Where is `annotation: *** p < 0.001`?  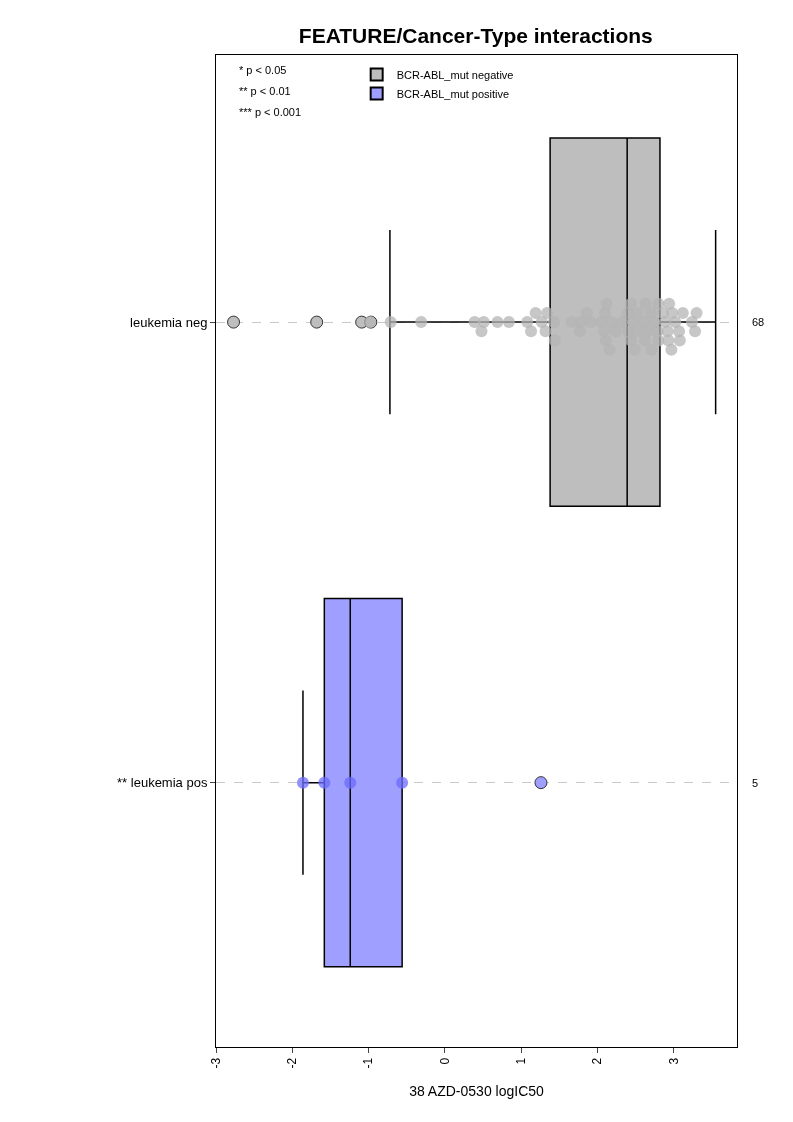 annotation: *** p < 0.001 is located at coordinates (270, 112).